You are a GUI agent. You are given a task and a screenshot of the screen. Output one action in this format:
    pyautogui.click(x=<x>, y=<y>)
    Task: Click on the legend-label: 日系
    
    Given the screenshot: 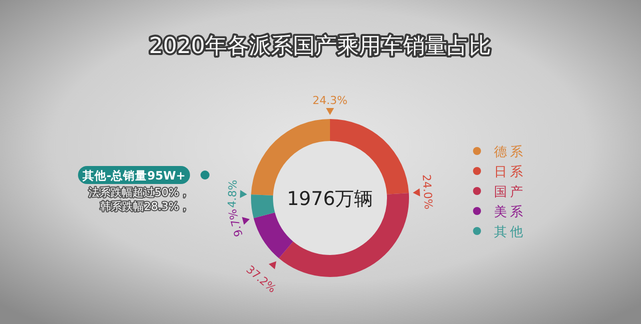 What is the action you would take?
    pyautogui.click(x=510, y=172)
    